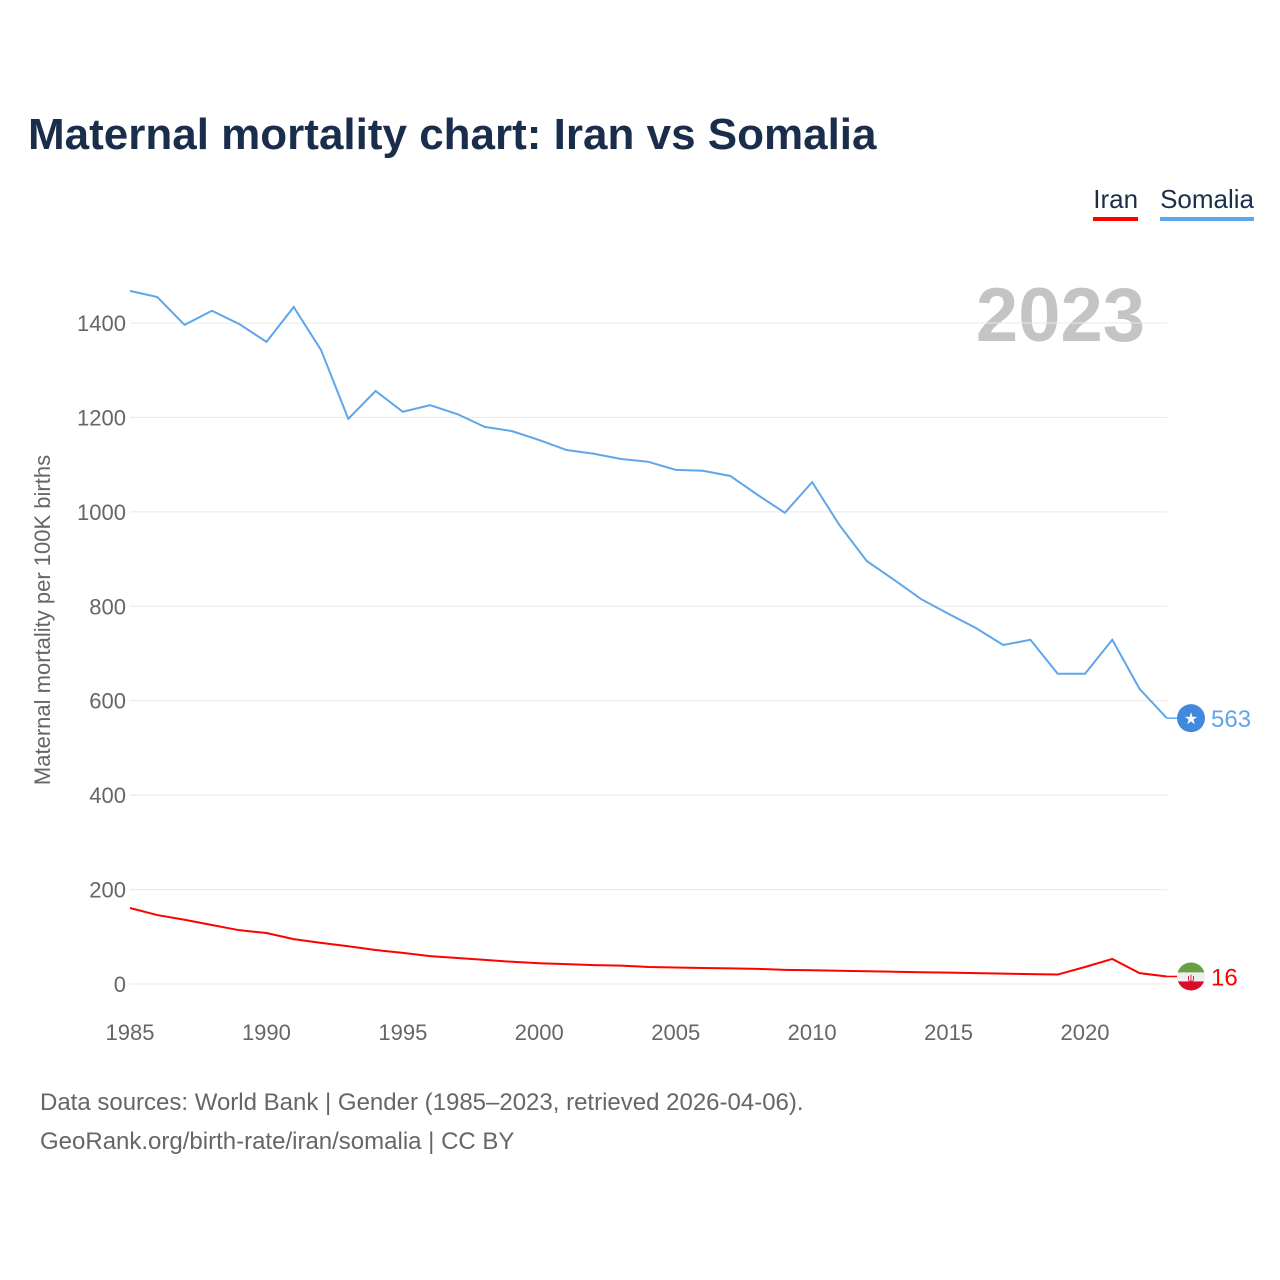 The height and width of the screenshot is (1280, 1280). What do you see at coordinates (107, 606) in the screenshot?
I see `y-tick-label: 800` at bounding box center [107, 606].